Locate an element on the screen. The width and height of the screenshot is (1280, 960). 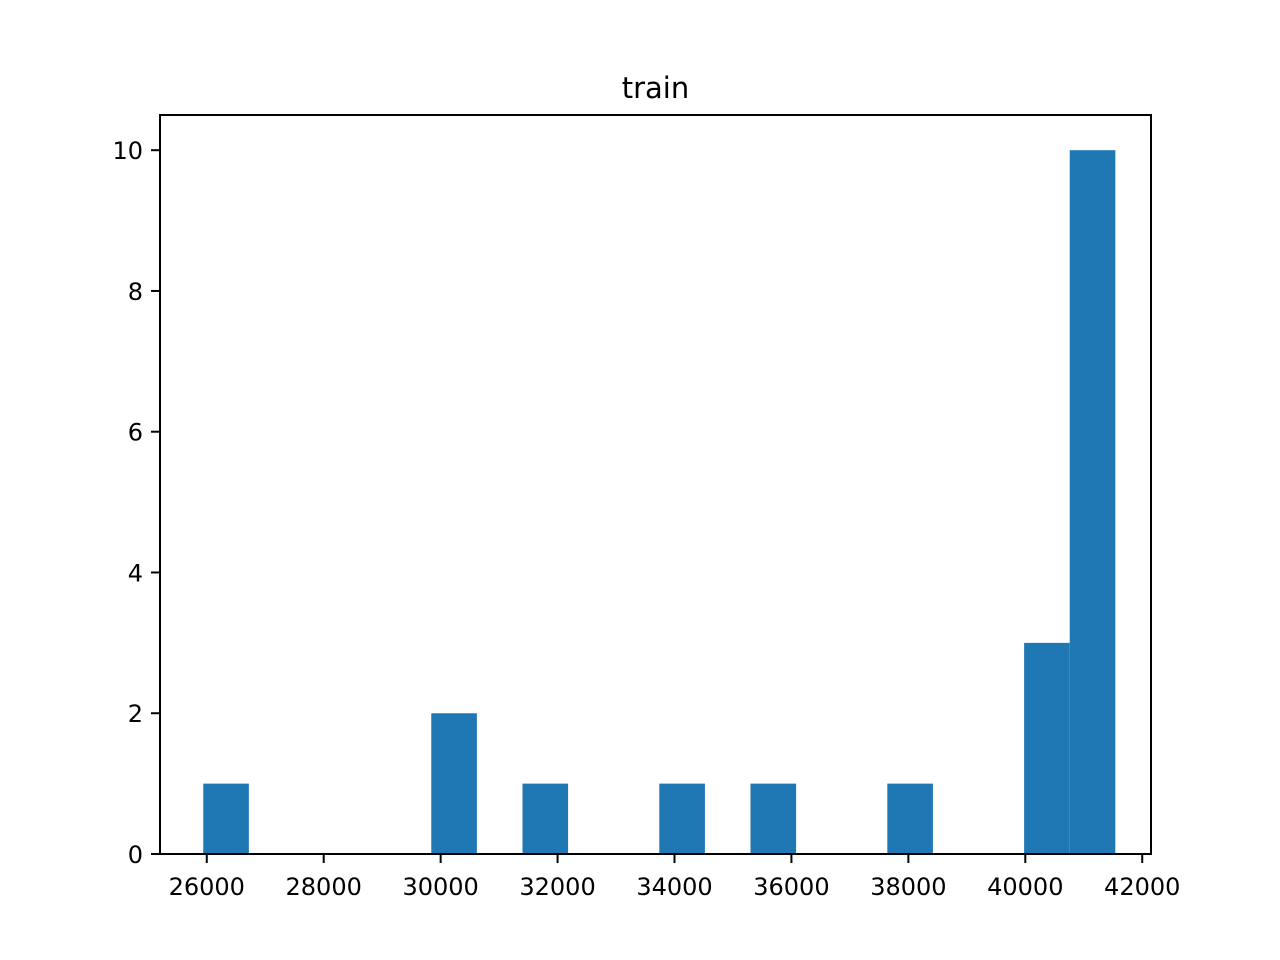
x-tick-label: 28000 is located at coordinates (324, 887).